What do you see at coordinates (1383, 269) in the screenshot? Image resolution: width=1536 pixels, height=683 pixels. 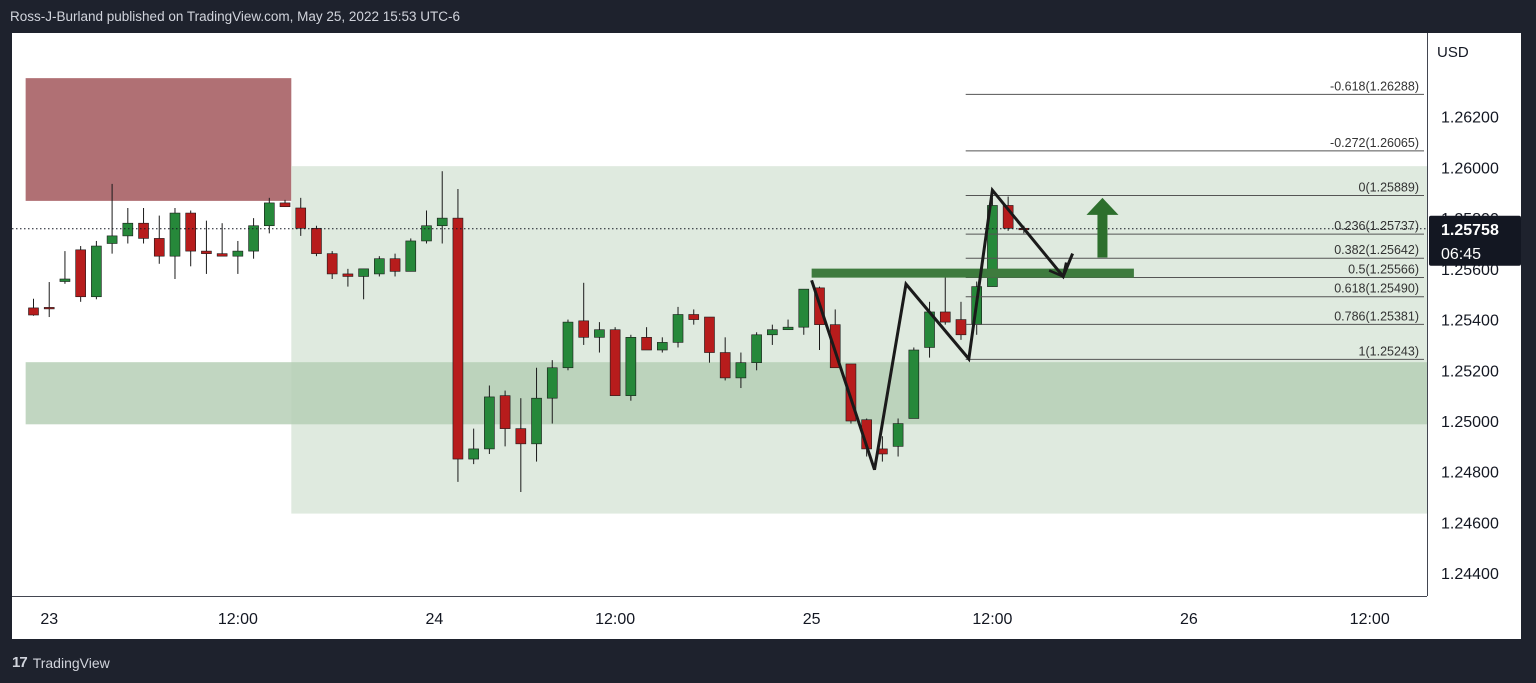 I see `fib-level-label: 0.5(1.25566)` at bounding box center [1383, 269].